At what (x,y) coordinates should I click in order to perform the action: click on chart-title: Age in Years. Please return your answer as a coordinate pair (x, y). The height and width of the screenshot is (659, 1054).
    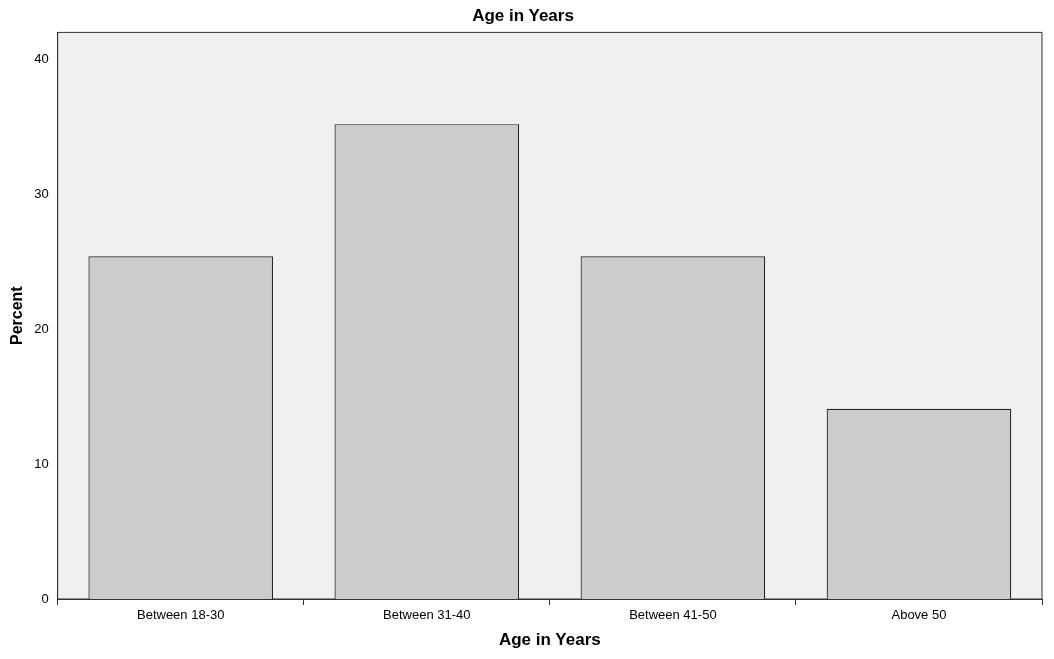
    Looking at the image, I should click on (523, 15).